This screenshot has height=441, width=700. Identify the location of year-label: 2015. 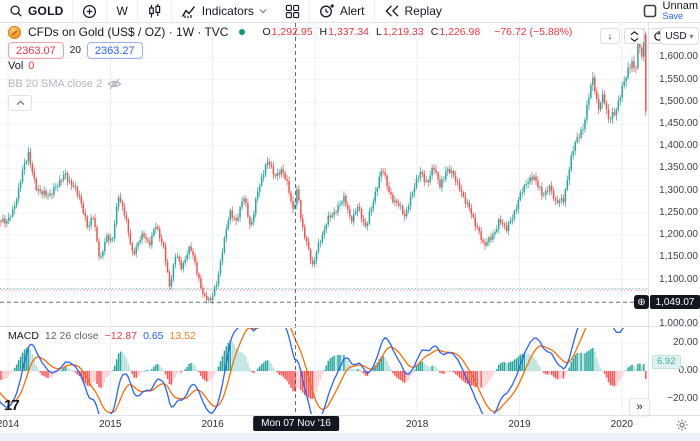
(110, 424).